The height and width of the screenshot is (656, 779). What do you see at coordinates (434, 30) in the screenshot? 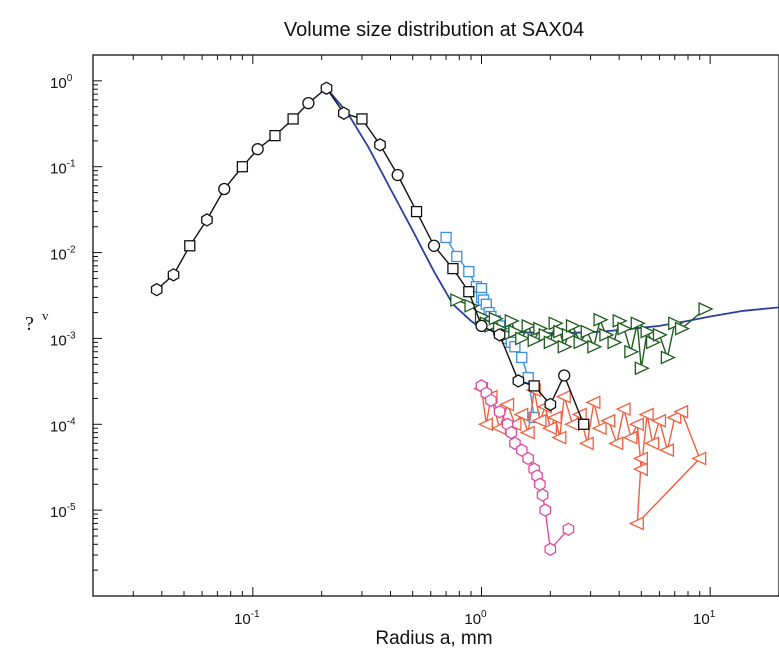
I see `chart-title: Volume size distribution at SAX04` at bounding box center [434, 30].